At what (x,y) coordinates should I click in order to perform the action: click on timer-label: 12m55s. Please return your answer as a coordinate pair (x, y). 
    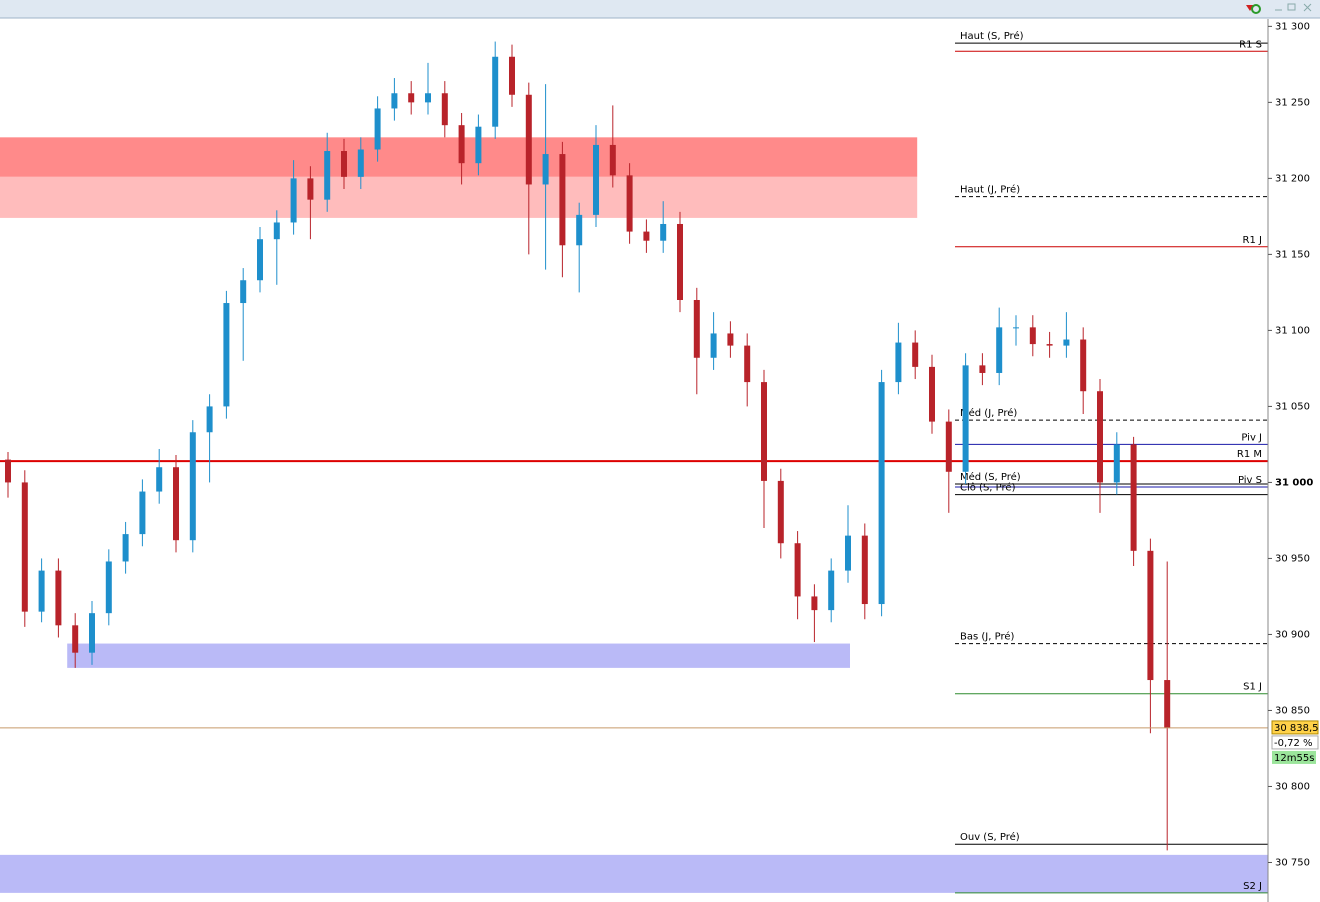
    Looking at the image, I should click on (1294, 758).